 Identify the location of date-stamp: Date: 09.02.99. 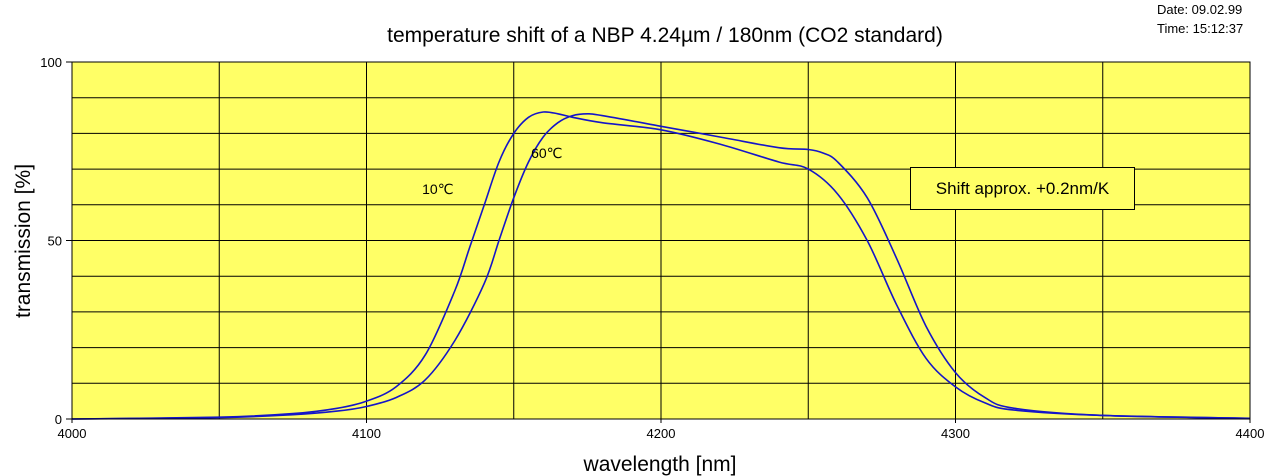
(1200, 9).